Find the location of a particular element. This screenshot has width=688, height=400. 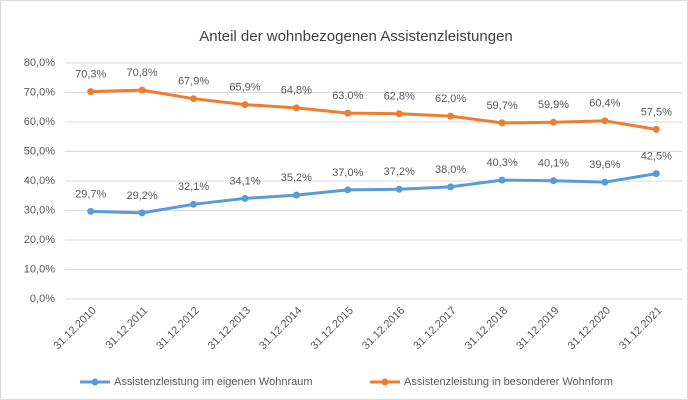

data-label: 29,2% is located at coordinates (142, 196).